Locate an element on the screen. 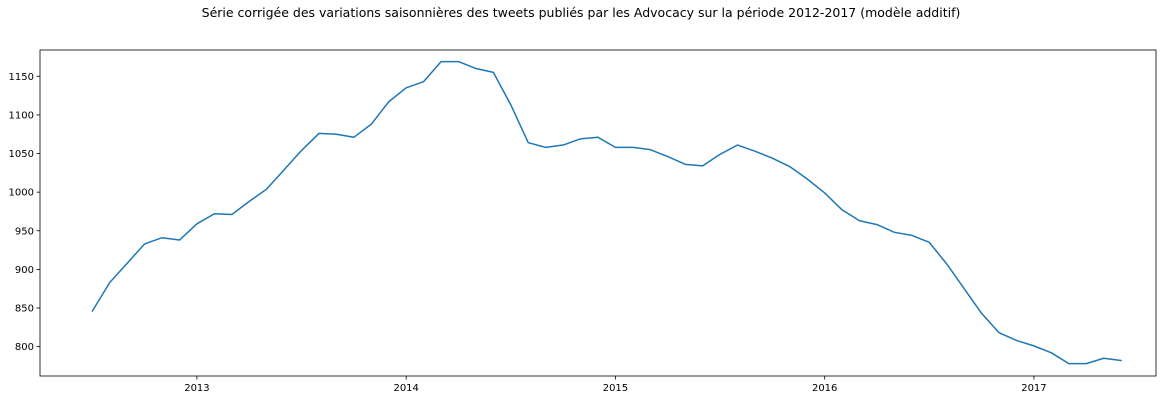  y-tick-label: 950 is located at coordinates (24, 231).